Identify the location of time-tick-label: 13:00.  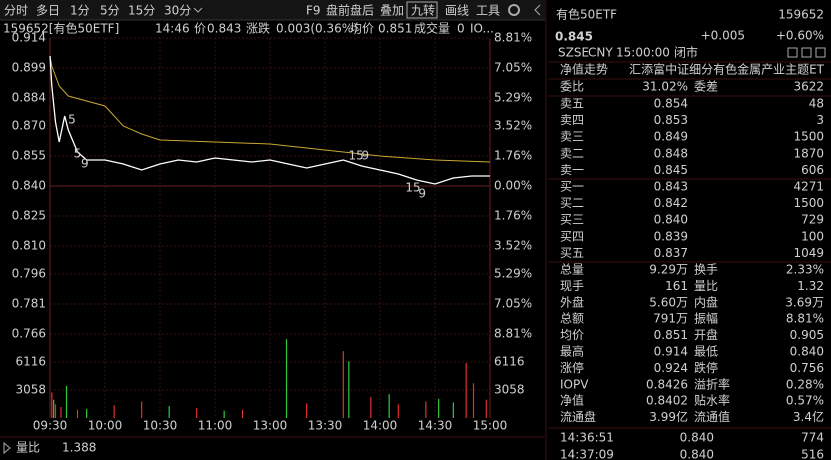
(270, 426).